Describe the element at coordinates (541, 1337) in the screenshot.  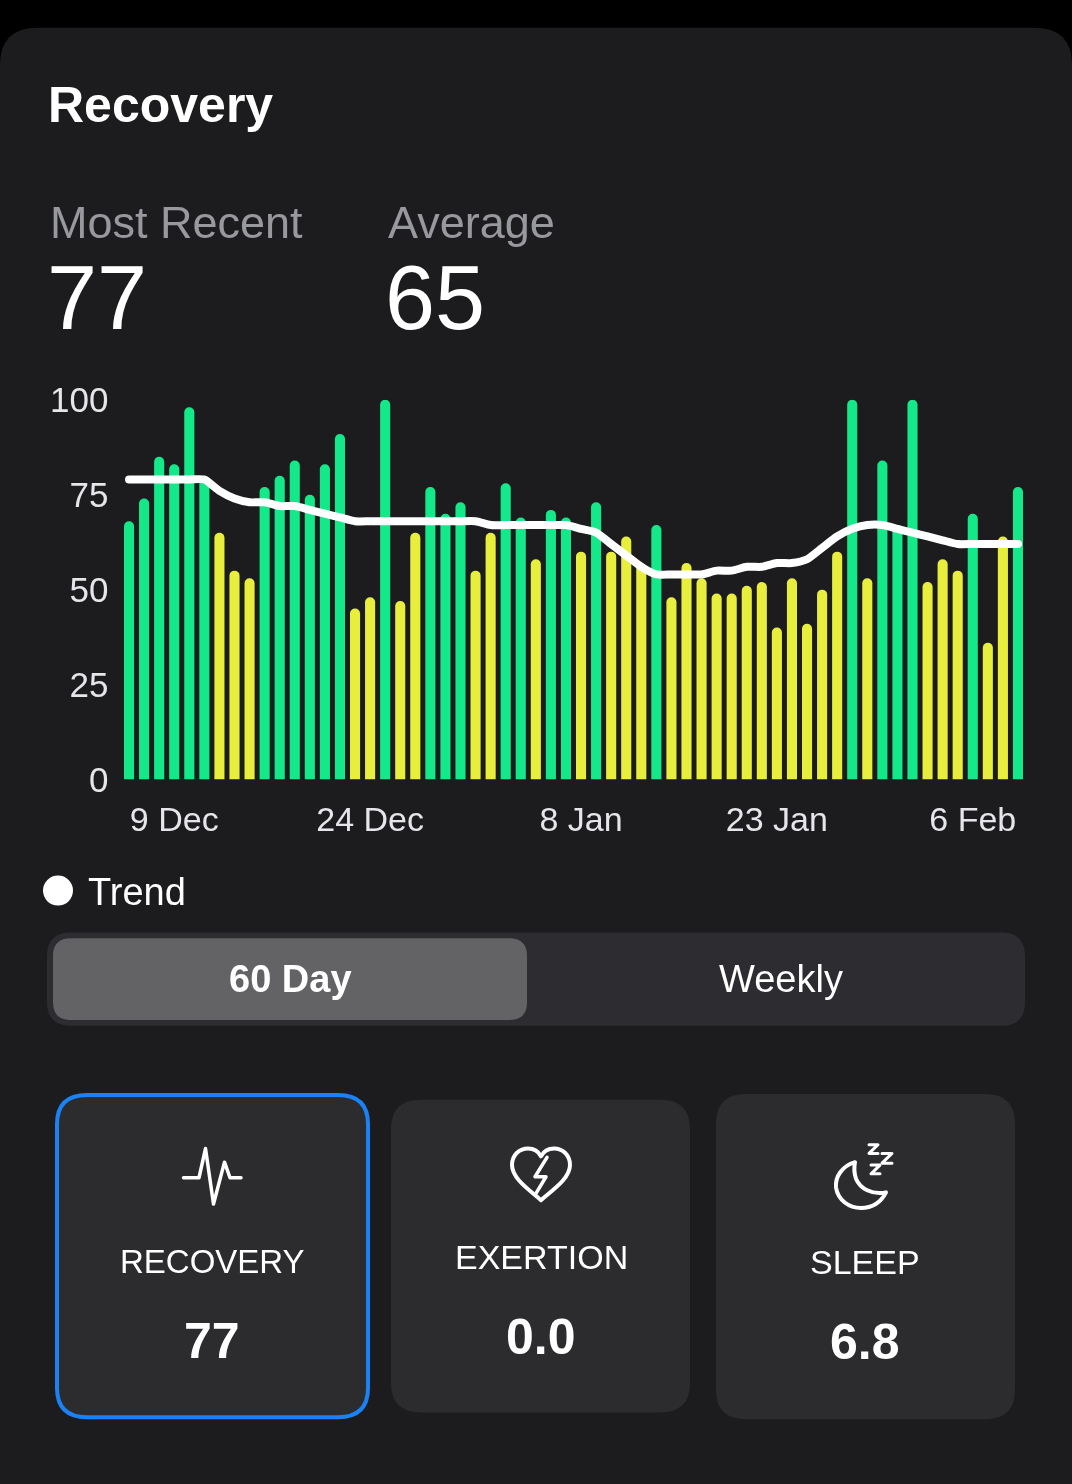
I see `text: 0.0` at that location.